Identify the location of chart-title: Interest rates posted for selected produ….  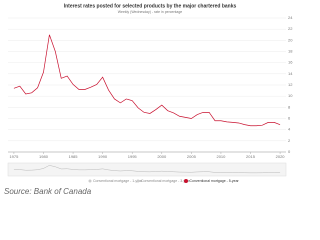
(150, 6).